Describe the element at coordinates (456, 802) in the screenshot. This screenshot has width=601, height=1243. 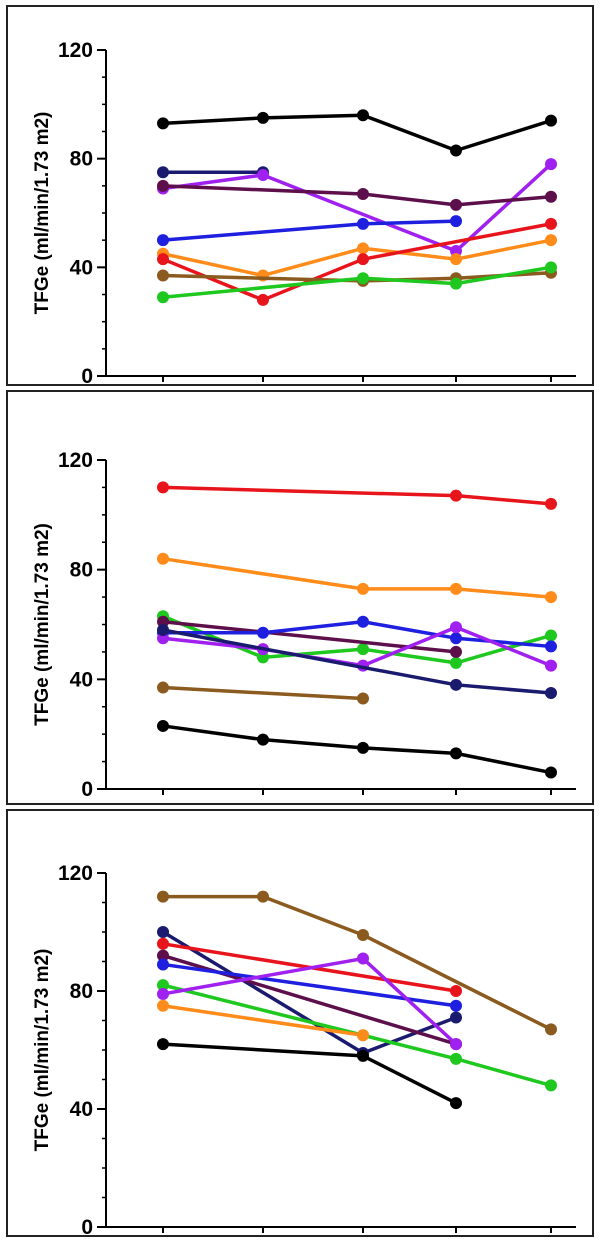
I see `x-tick-label: 12M` at that location.